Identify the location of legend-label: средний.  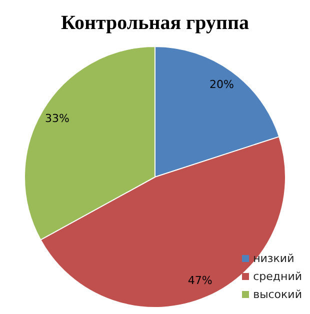
(277, 276).